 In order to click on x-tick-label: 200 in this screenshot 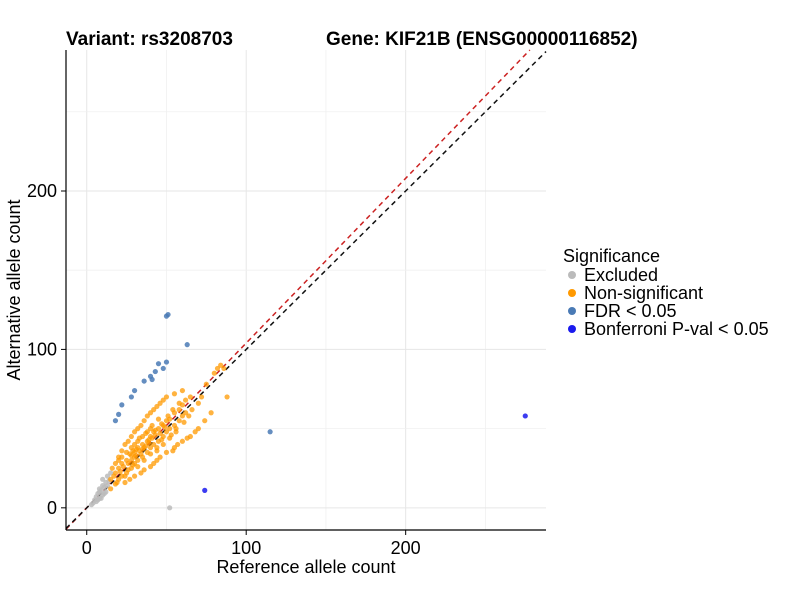, I will do `click(406, 548)`.